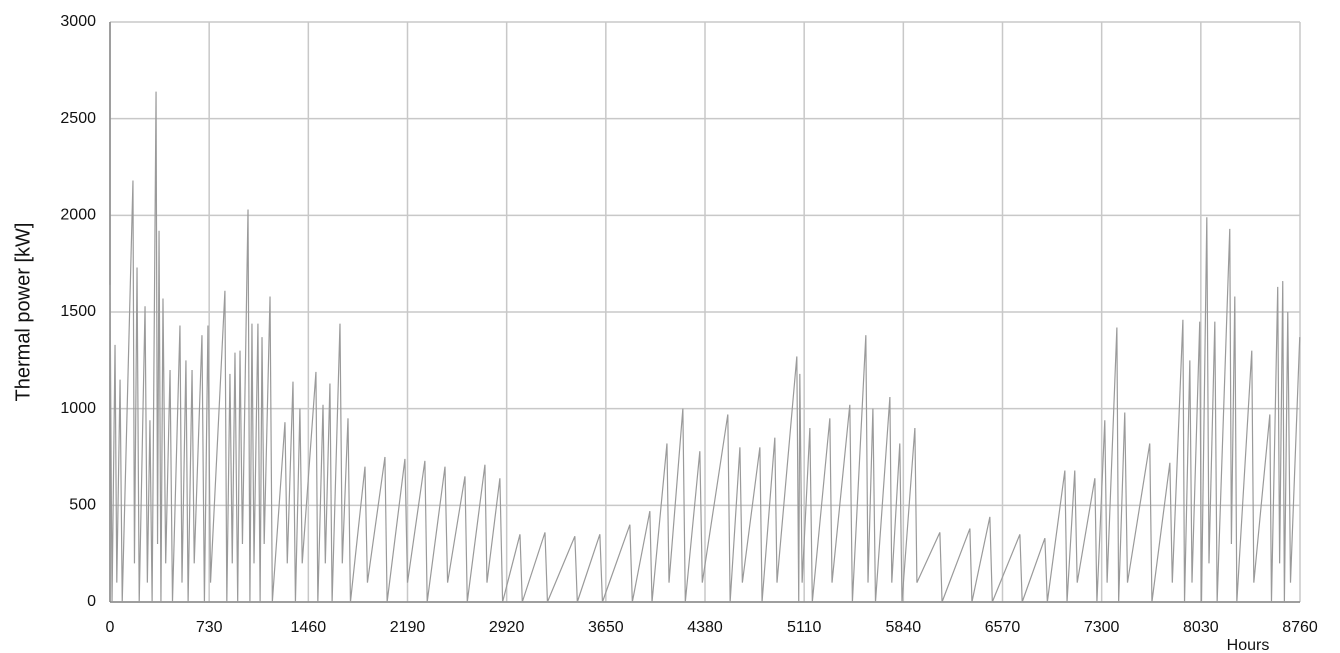  Describe the element at coordinates (78, 215) in the screenshot. I see `y-tick-label: 2000` at that location.